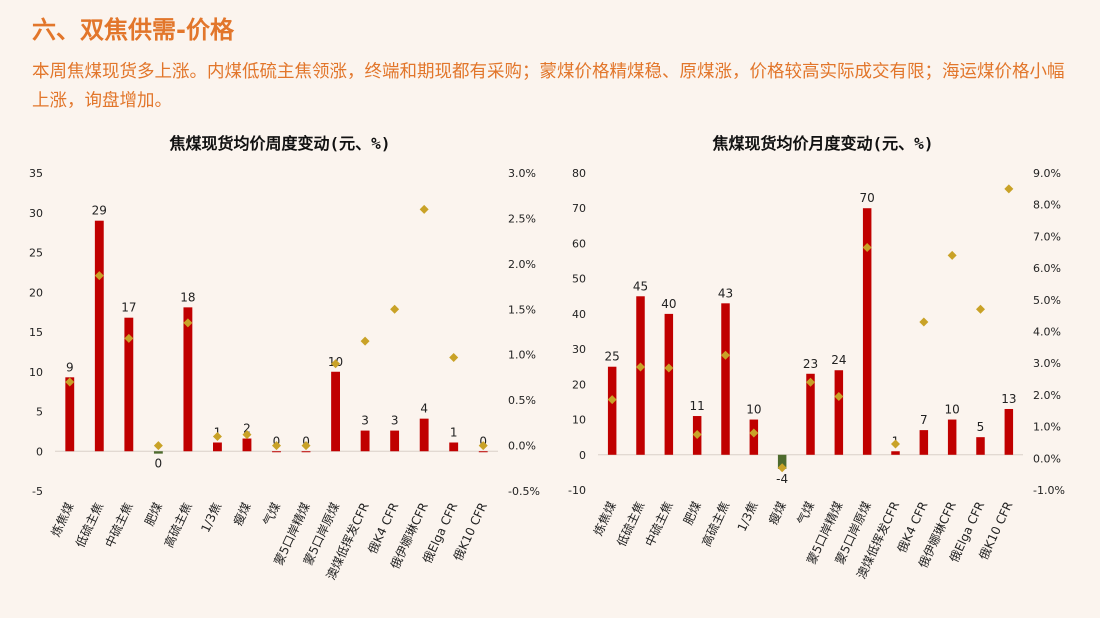  What do you see at coordinates (70, 367) in the screenshot?
I see `data-label: 9` at bounding box center [70, 367].